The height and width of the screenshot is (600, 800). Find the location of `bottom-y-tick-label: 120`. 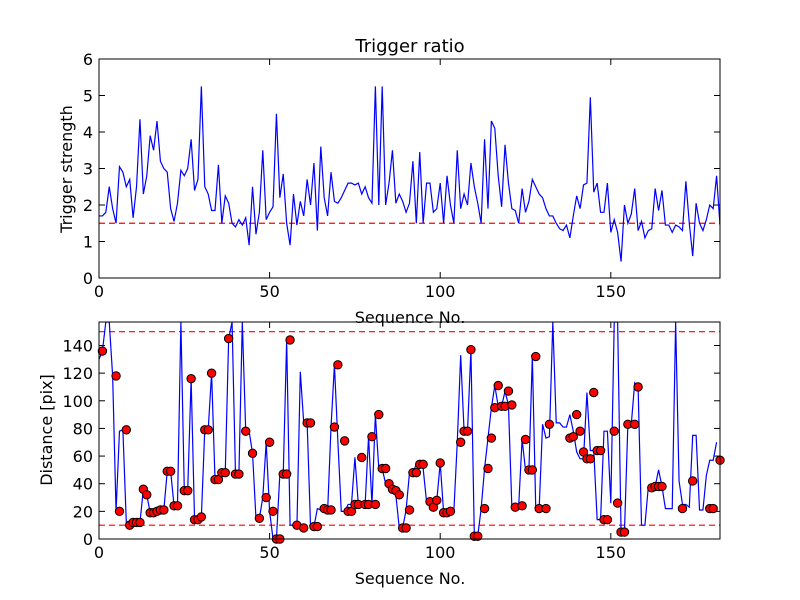

bottom-y-tick-label: 120 is located at coordinates (77, 373).